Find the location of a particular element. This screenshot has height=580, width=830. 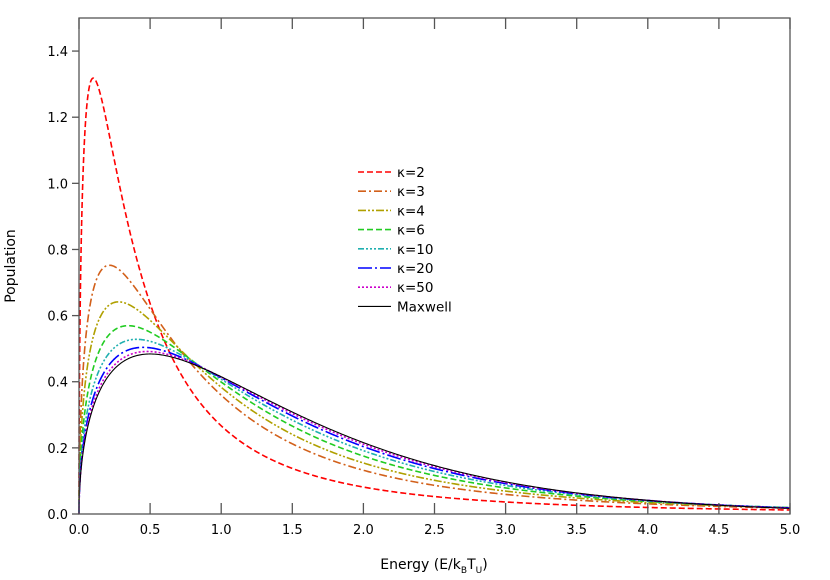

y-axis: 0.0 0.2 0.4 0.6 0.8 1.0 1.2 1.4 is located at coordinates (63, 284).